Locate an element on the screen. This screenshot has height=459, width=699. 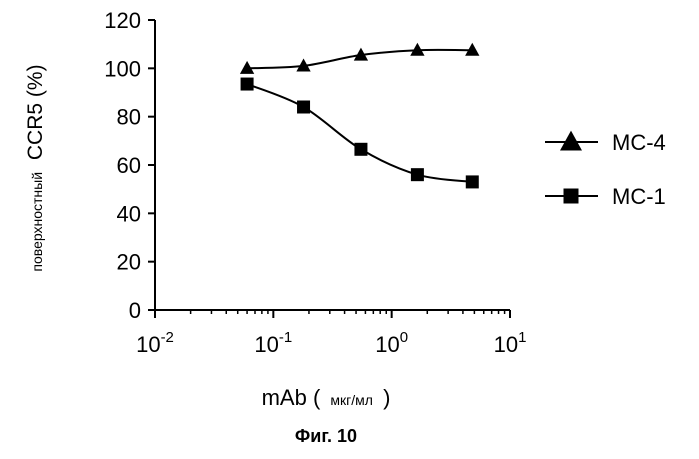
y-tick-label: 120 is located at coordinates (122, 20).